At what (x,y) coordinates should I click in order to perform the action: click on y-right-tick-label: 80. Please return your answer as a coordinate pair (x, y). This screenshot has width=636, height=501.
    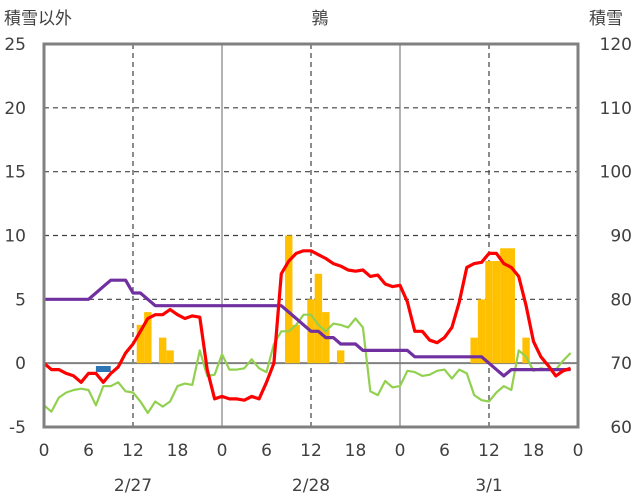
    Looking at the image, I should click on (621, 300).